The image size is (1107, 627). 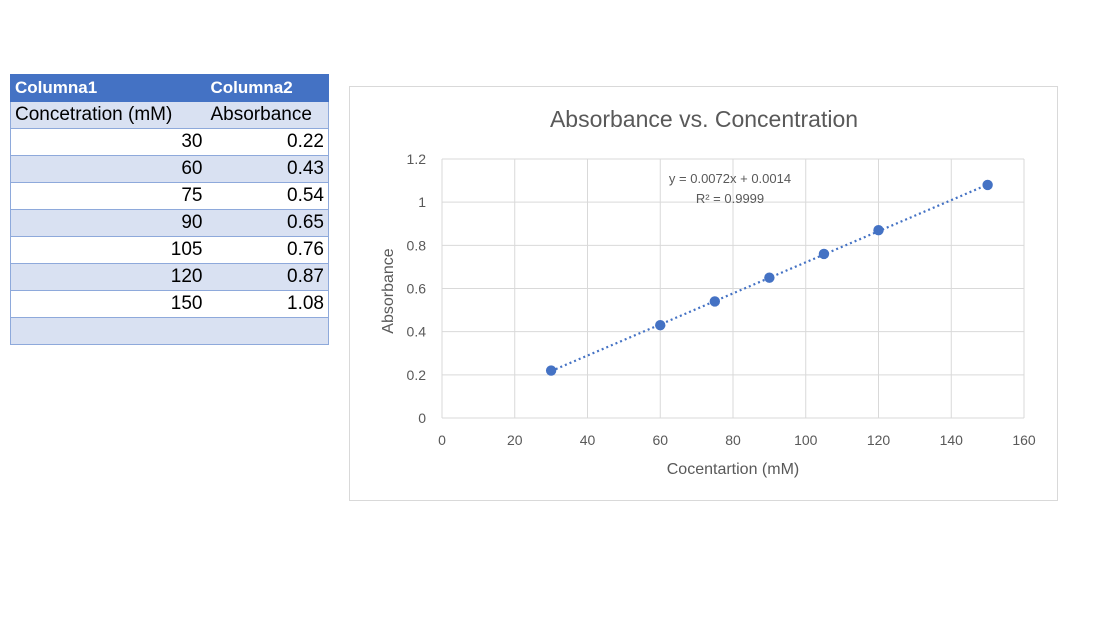 What do you see at coordinates (879, 440) in the screenshot?
I see `x-tick-label: 120` at bounding box center [879, 440].